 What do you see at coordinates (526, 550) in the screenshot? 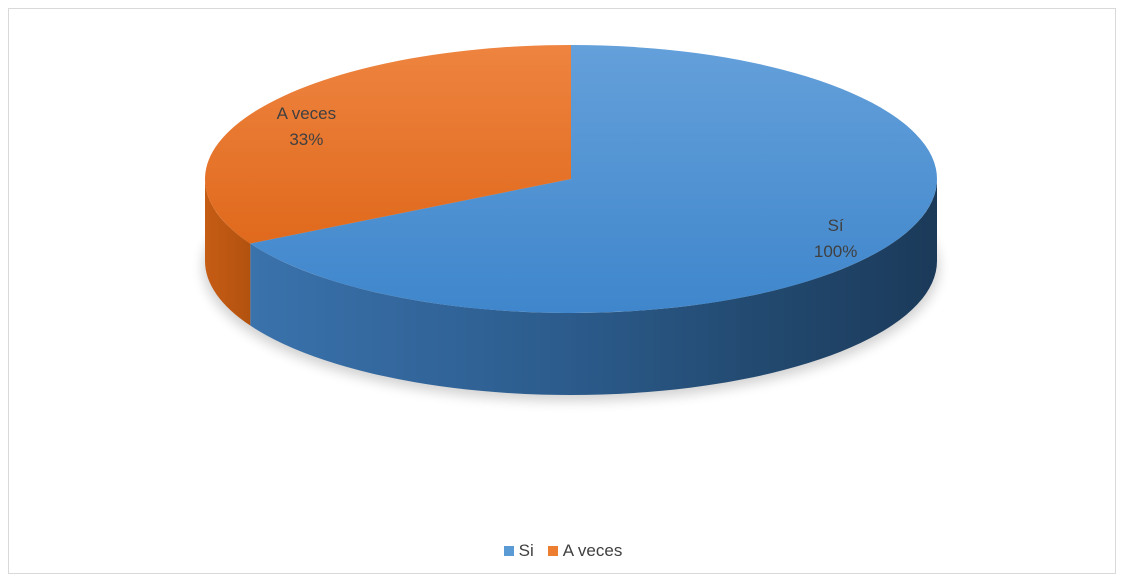
I see `legend-label: Si` at bounding box center [526, 550].